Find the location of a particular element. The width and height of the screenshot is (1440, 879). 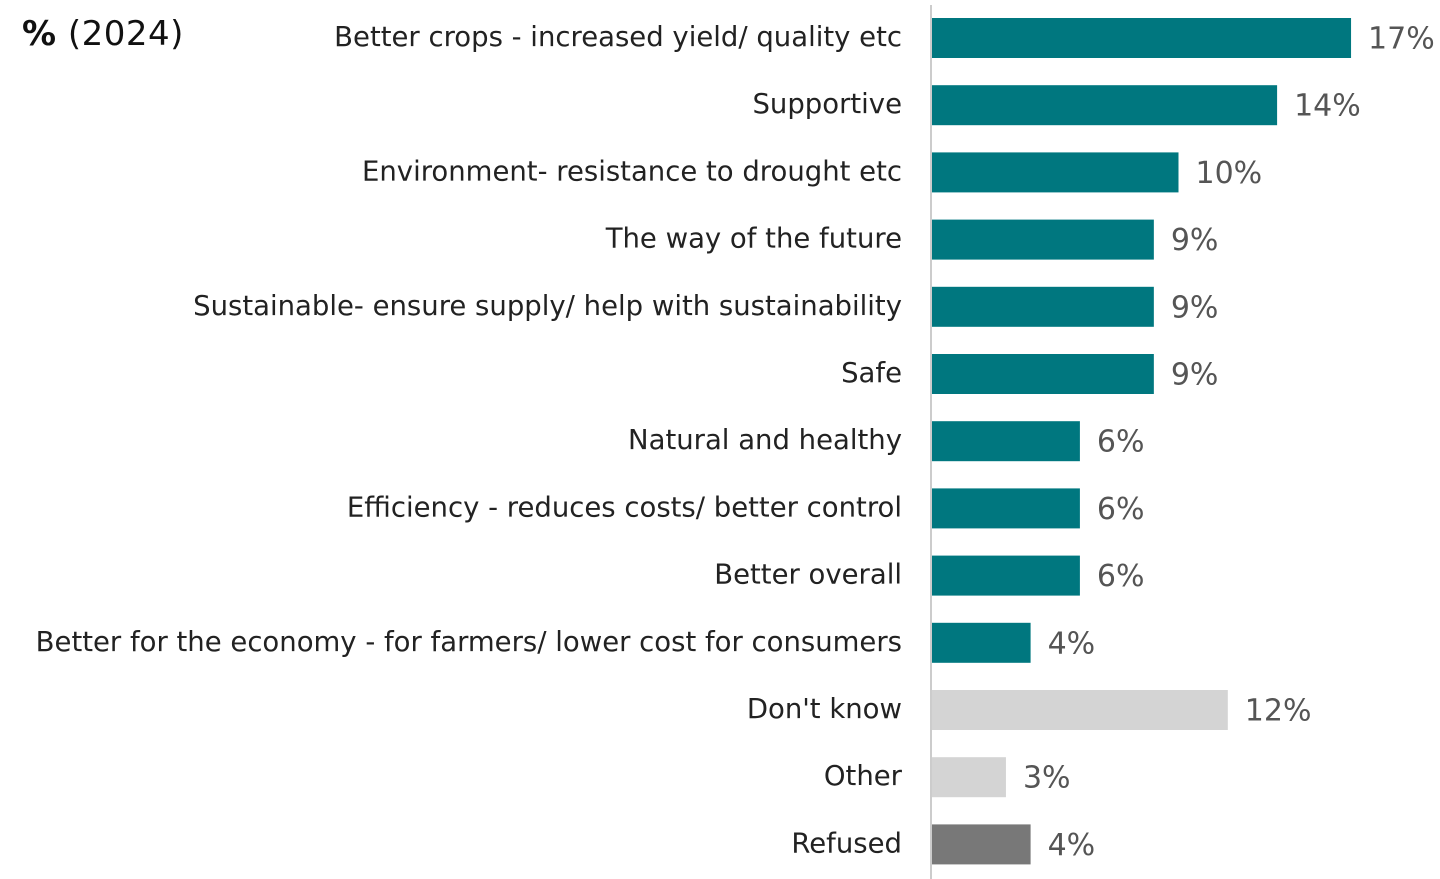

category-label: Other is located at coordinates (863, 776).